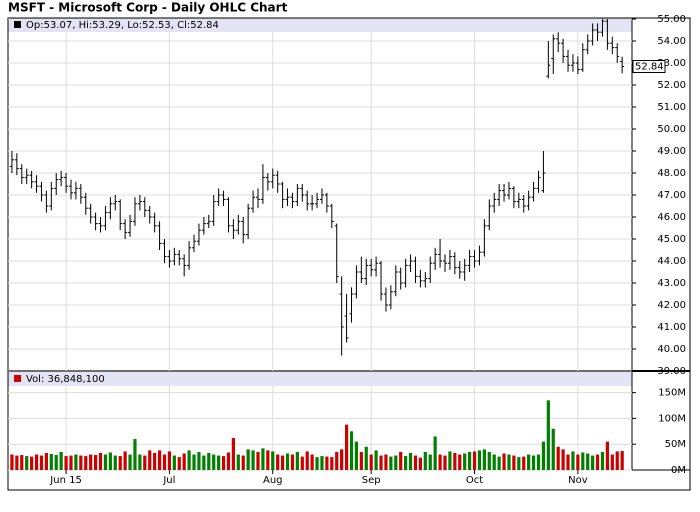  What do you see at coordinates (17, 24) in the screenshot?
I see `price-legend-swatch` at bounding box center [17, 24].